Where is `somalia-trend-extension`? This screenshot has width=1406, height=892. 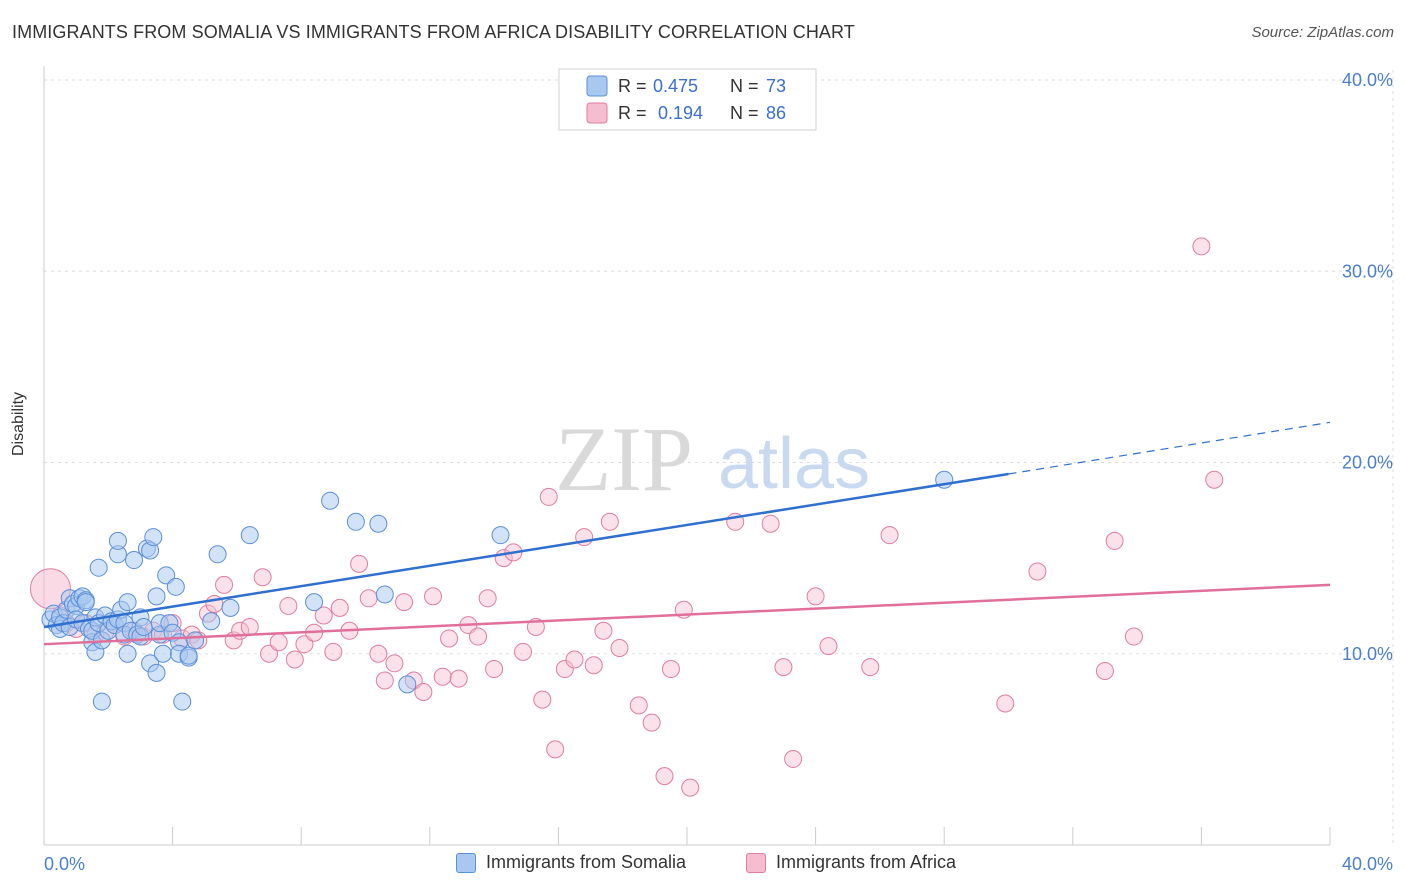 somalia-trend-extension is located at coordinates (1169, 448).